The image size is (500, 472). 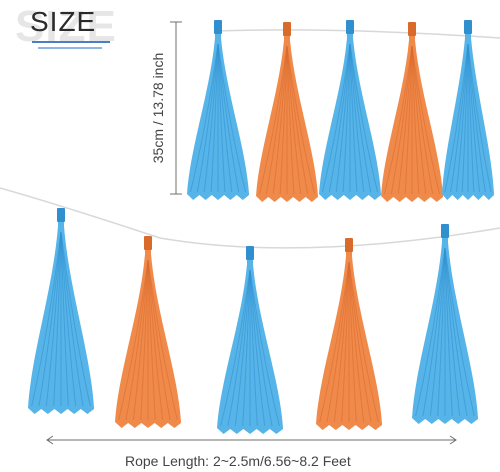 What do you see at coordinates (70, 48) in the screenshot?
I see `title-underline-secondary` at bounding box center [70, 48].